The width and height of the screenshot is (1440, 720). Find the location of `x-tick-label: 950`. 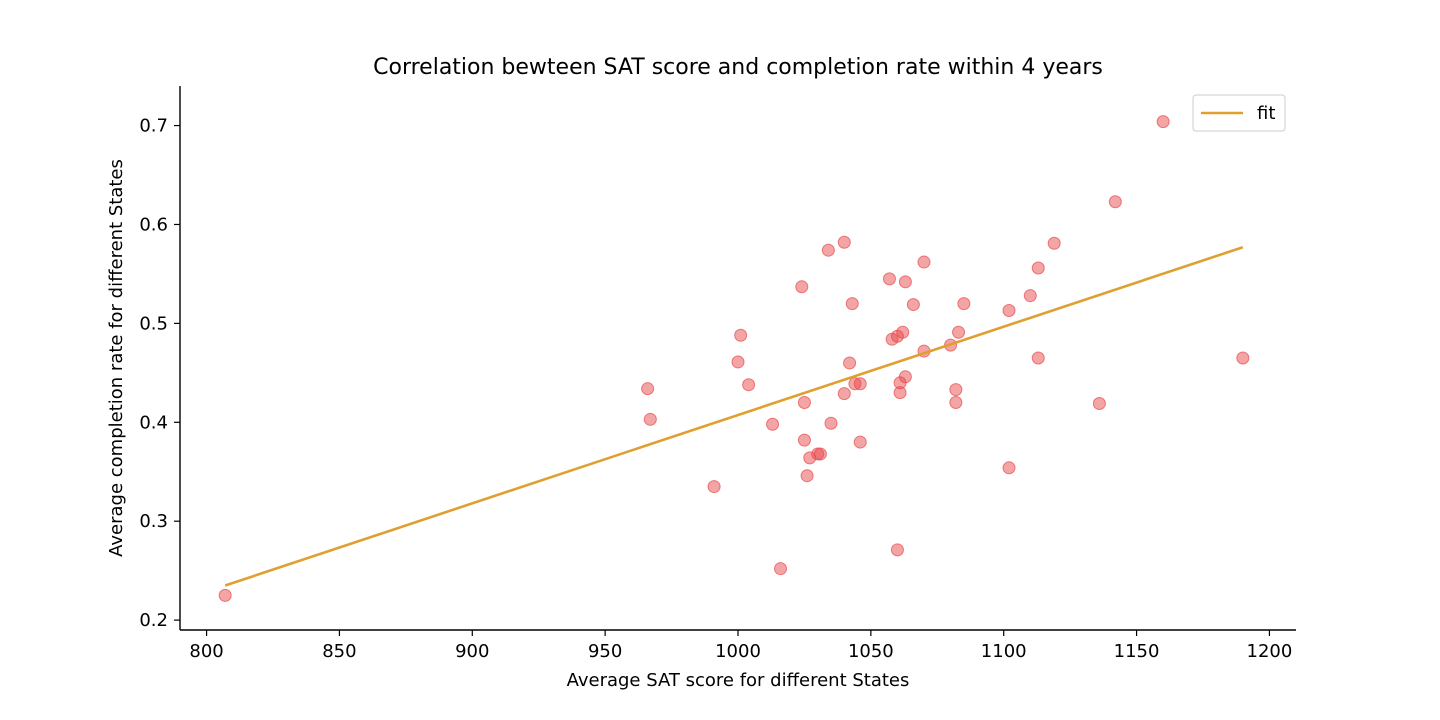

x-tick-label: 950 is located at coordinates (605, 651).